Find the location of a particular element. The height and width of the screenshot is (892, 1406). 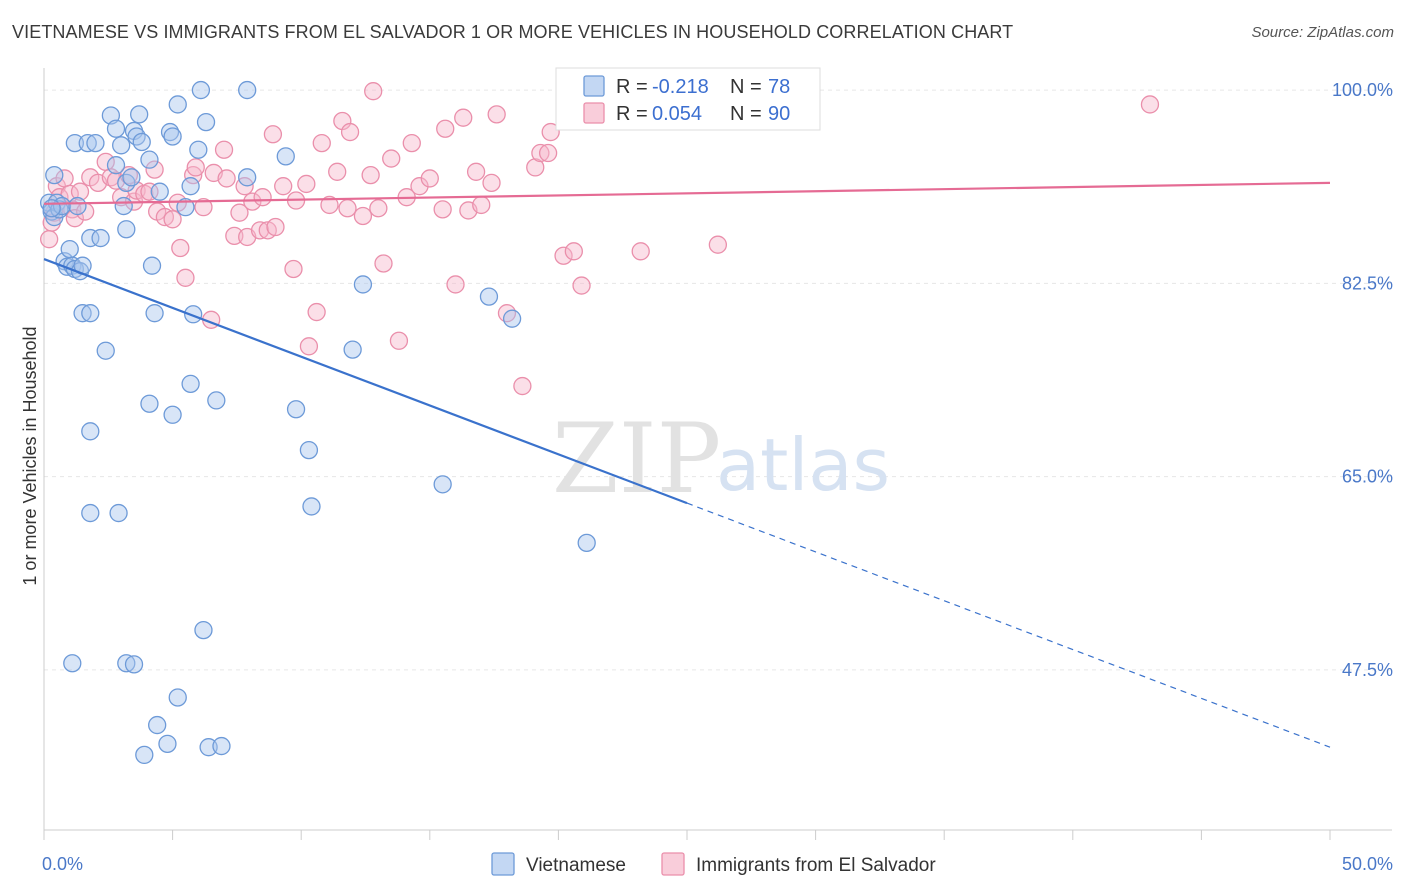

y-tick-label-2: 82.5% is located at coordinates (1367, 283).